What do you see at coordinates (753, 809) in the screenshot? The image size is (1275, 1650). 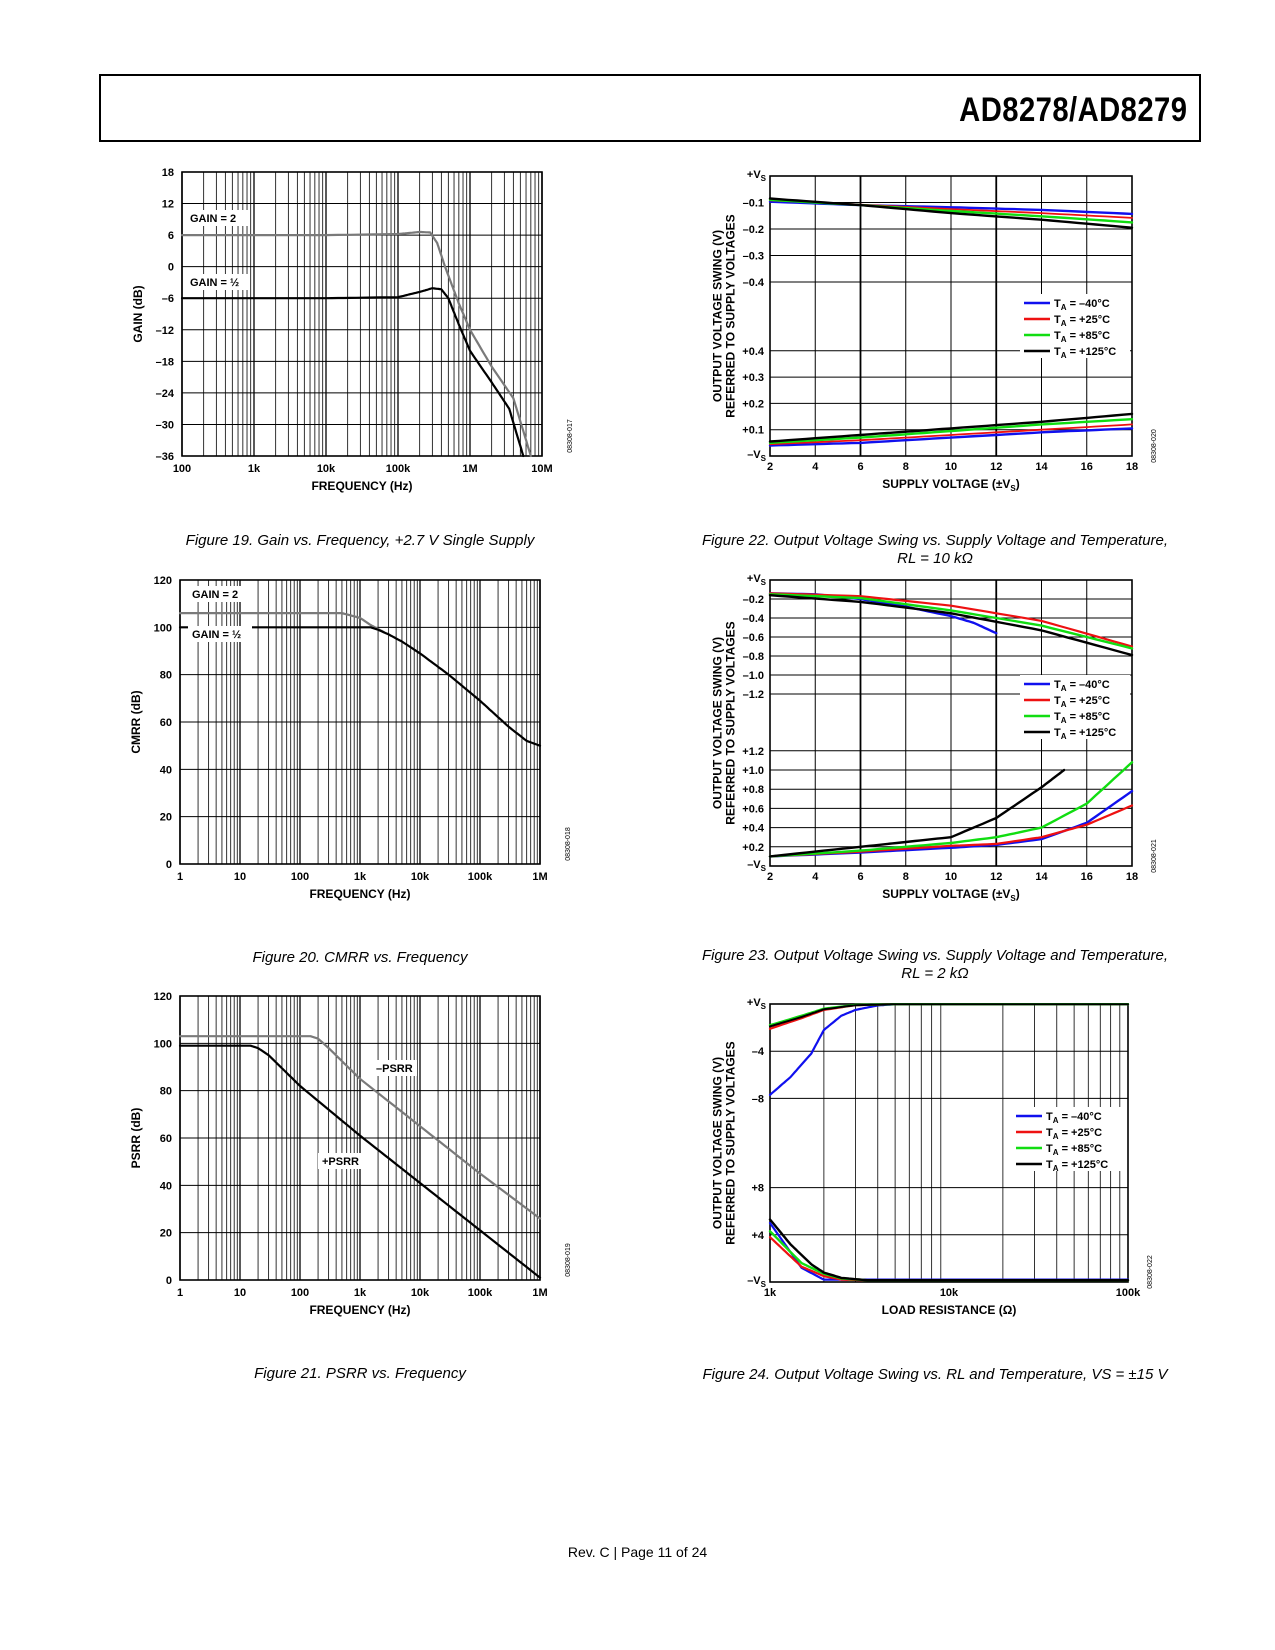 I see `y-tick-label: +0.6` at bounding box center [753, 809].